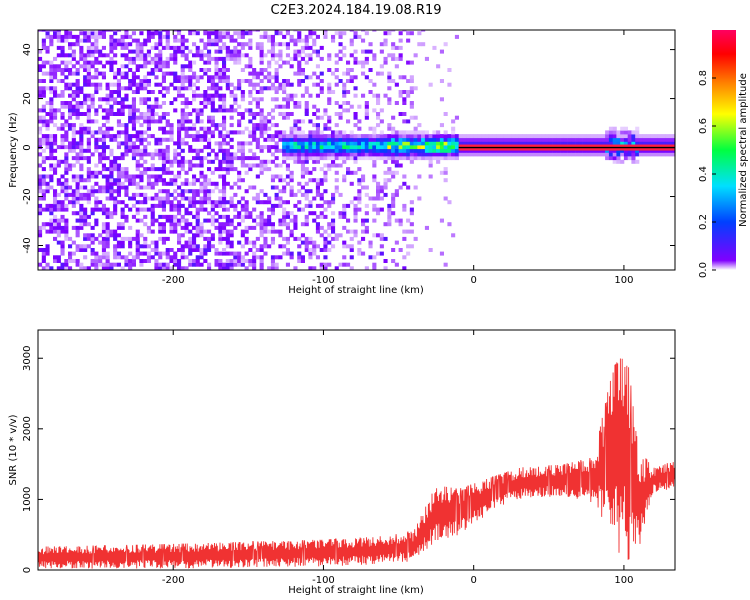  What do you see at coordinates (473, 280) in the screenshot?
I see `spectrogram-xtick-label: 0` at bounding box center [473, 280].